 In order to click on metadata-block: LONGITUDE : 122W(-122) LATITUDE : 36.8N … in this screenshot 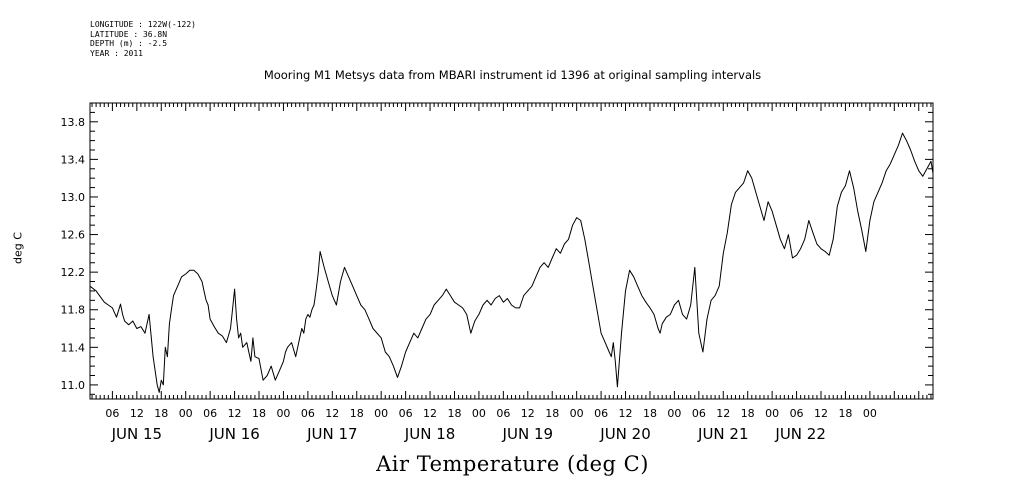, I will do `click(143, 39)`.